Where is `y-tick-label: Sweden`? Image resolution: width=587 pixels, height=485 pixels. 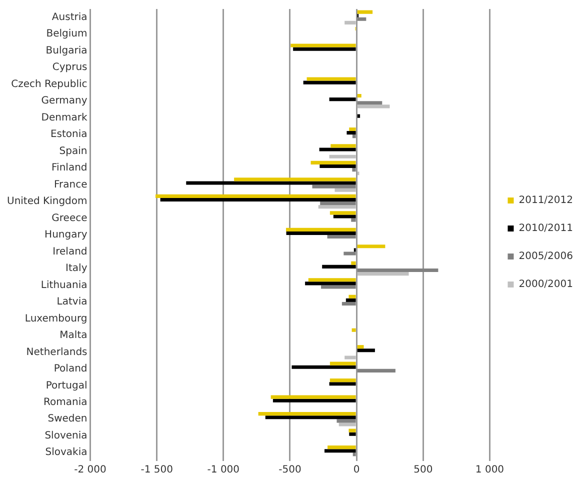 y-tick-label: Sweden is located at coordinates (68, 419).